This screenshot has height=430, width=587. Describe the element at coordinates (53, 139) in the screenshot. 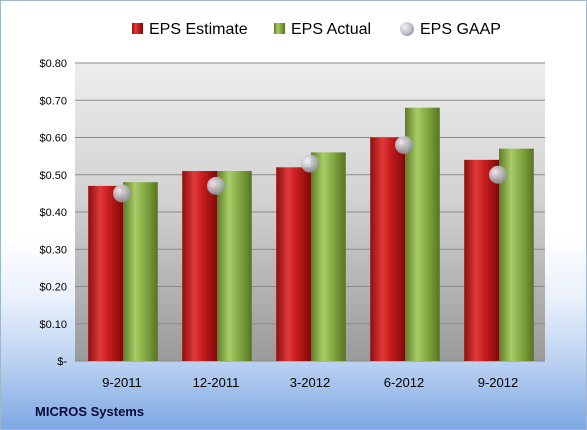

I see `y-tick-label: $0.60` at that location.